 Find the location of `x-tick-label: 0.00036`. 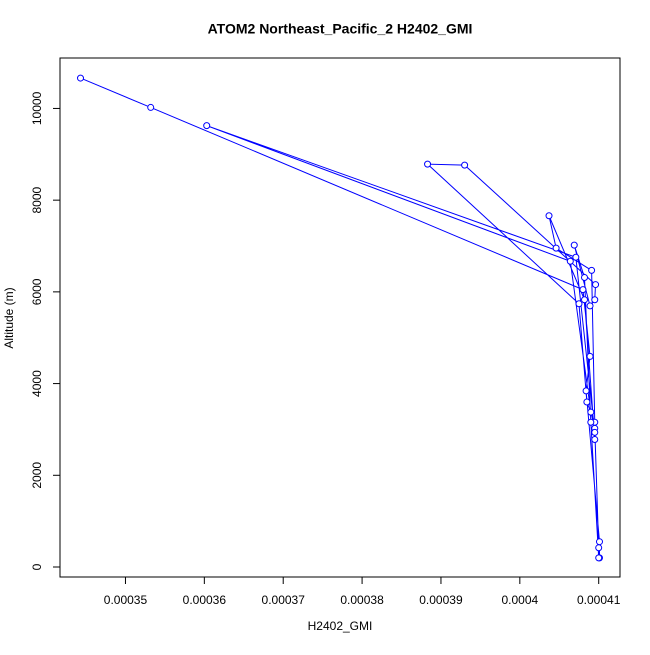

x-tick-label: 0.00036 is located at coordinates (205, 600).